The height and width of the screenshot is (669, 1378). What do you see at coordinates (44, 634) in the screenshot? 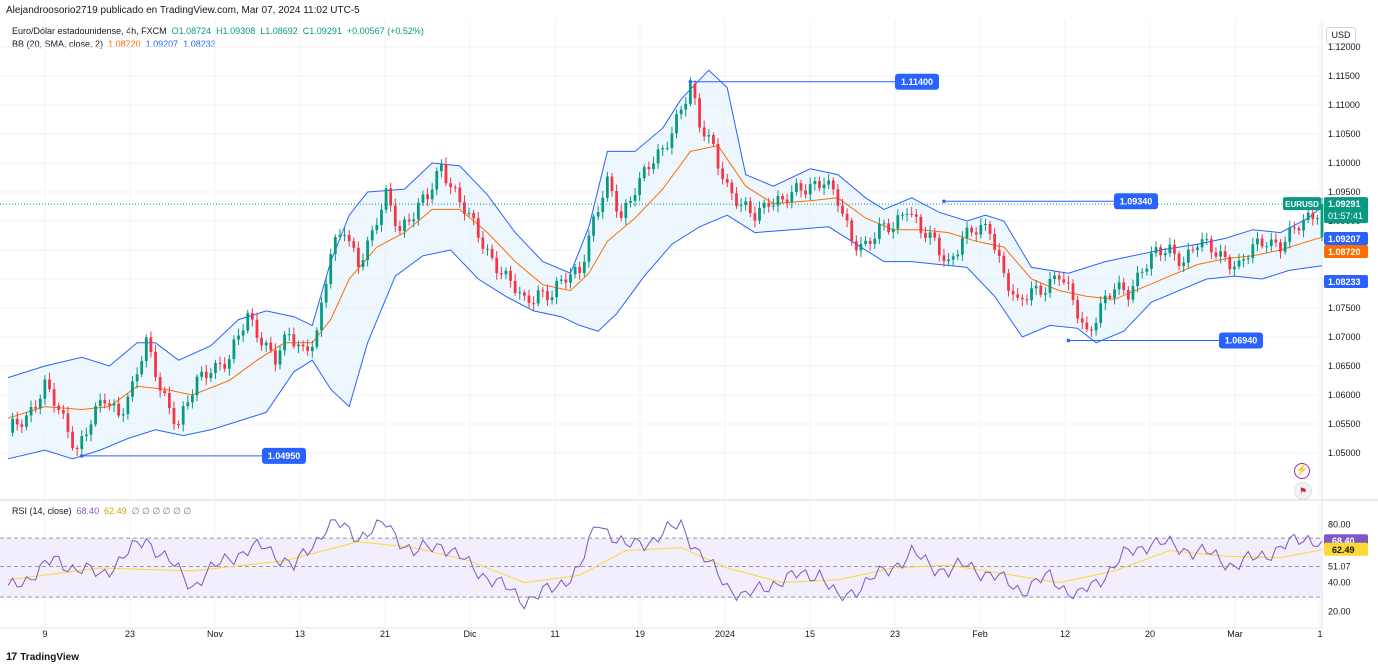
I see `time-tick-label: 9` at bounding box center [44, 634].